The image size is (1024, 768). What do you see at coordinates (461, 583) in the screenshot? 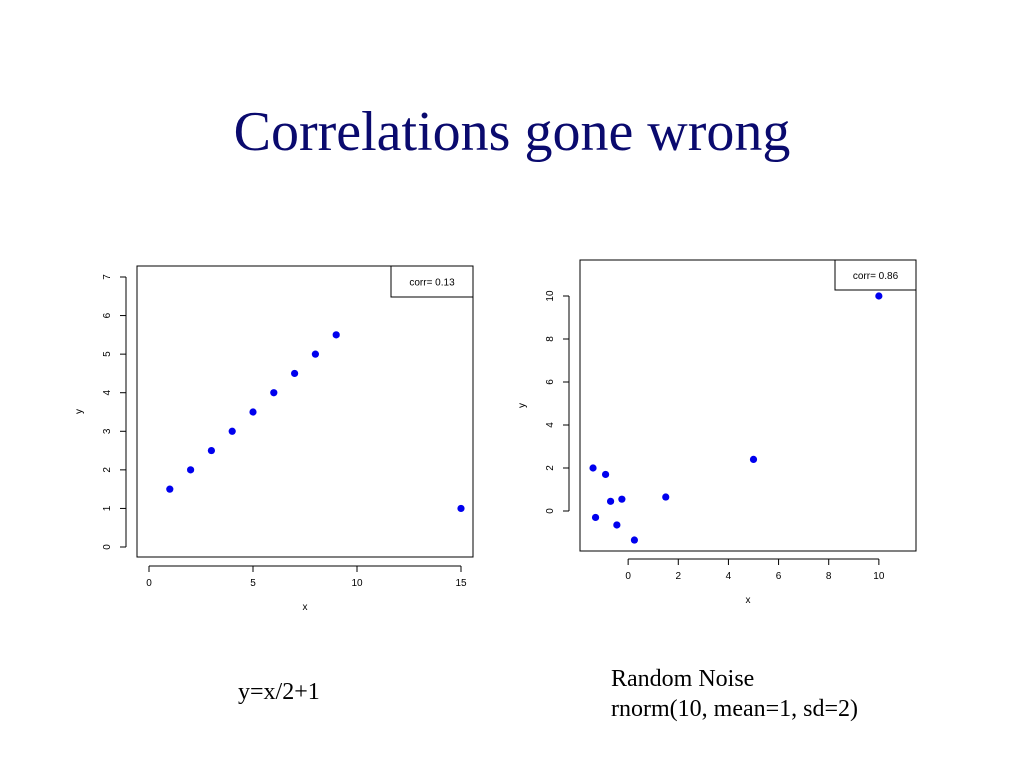
I see `x-tick-label: 15` at bounding box center [461, 583].